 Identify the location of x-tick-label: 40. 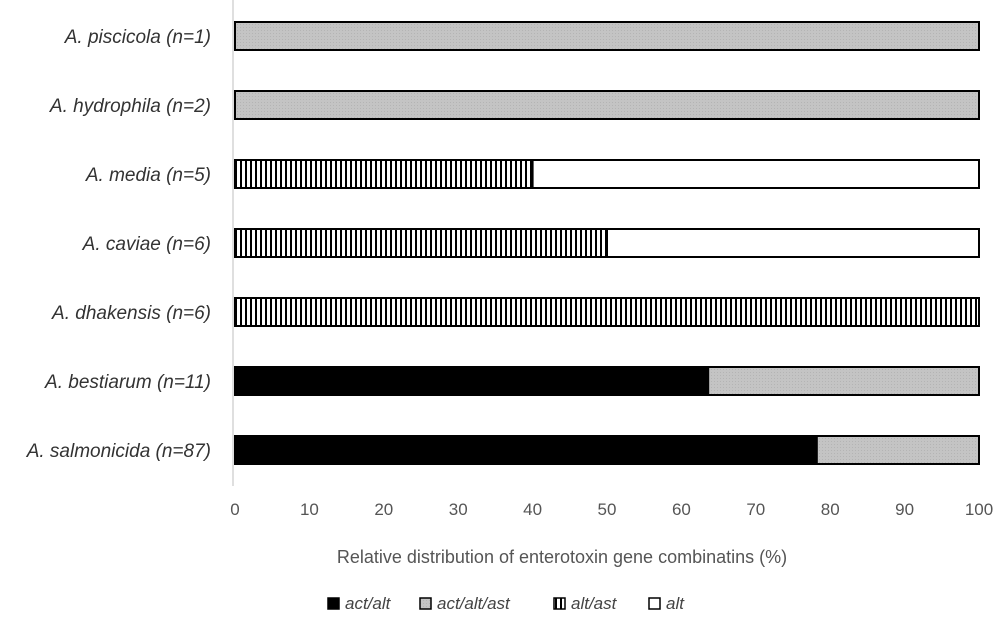
(532, 509).